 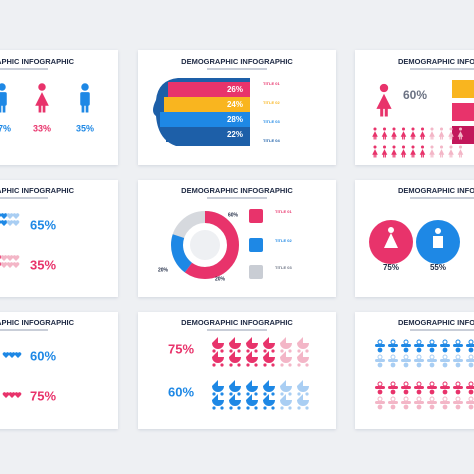 I want to click on stat: 60%, so click(x=415, y=95).